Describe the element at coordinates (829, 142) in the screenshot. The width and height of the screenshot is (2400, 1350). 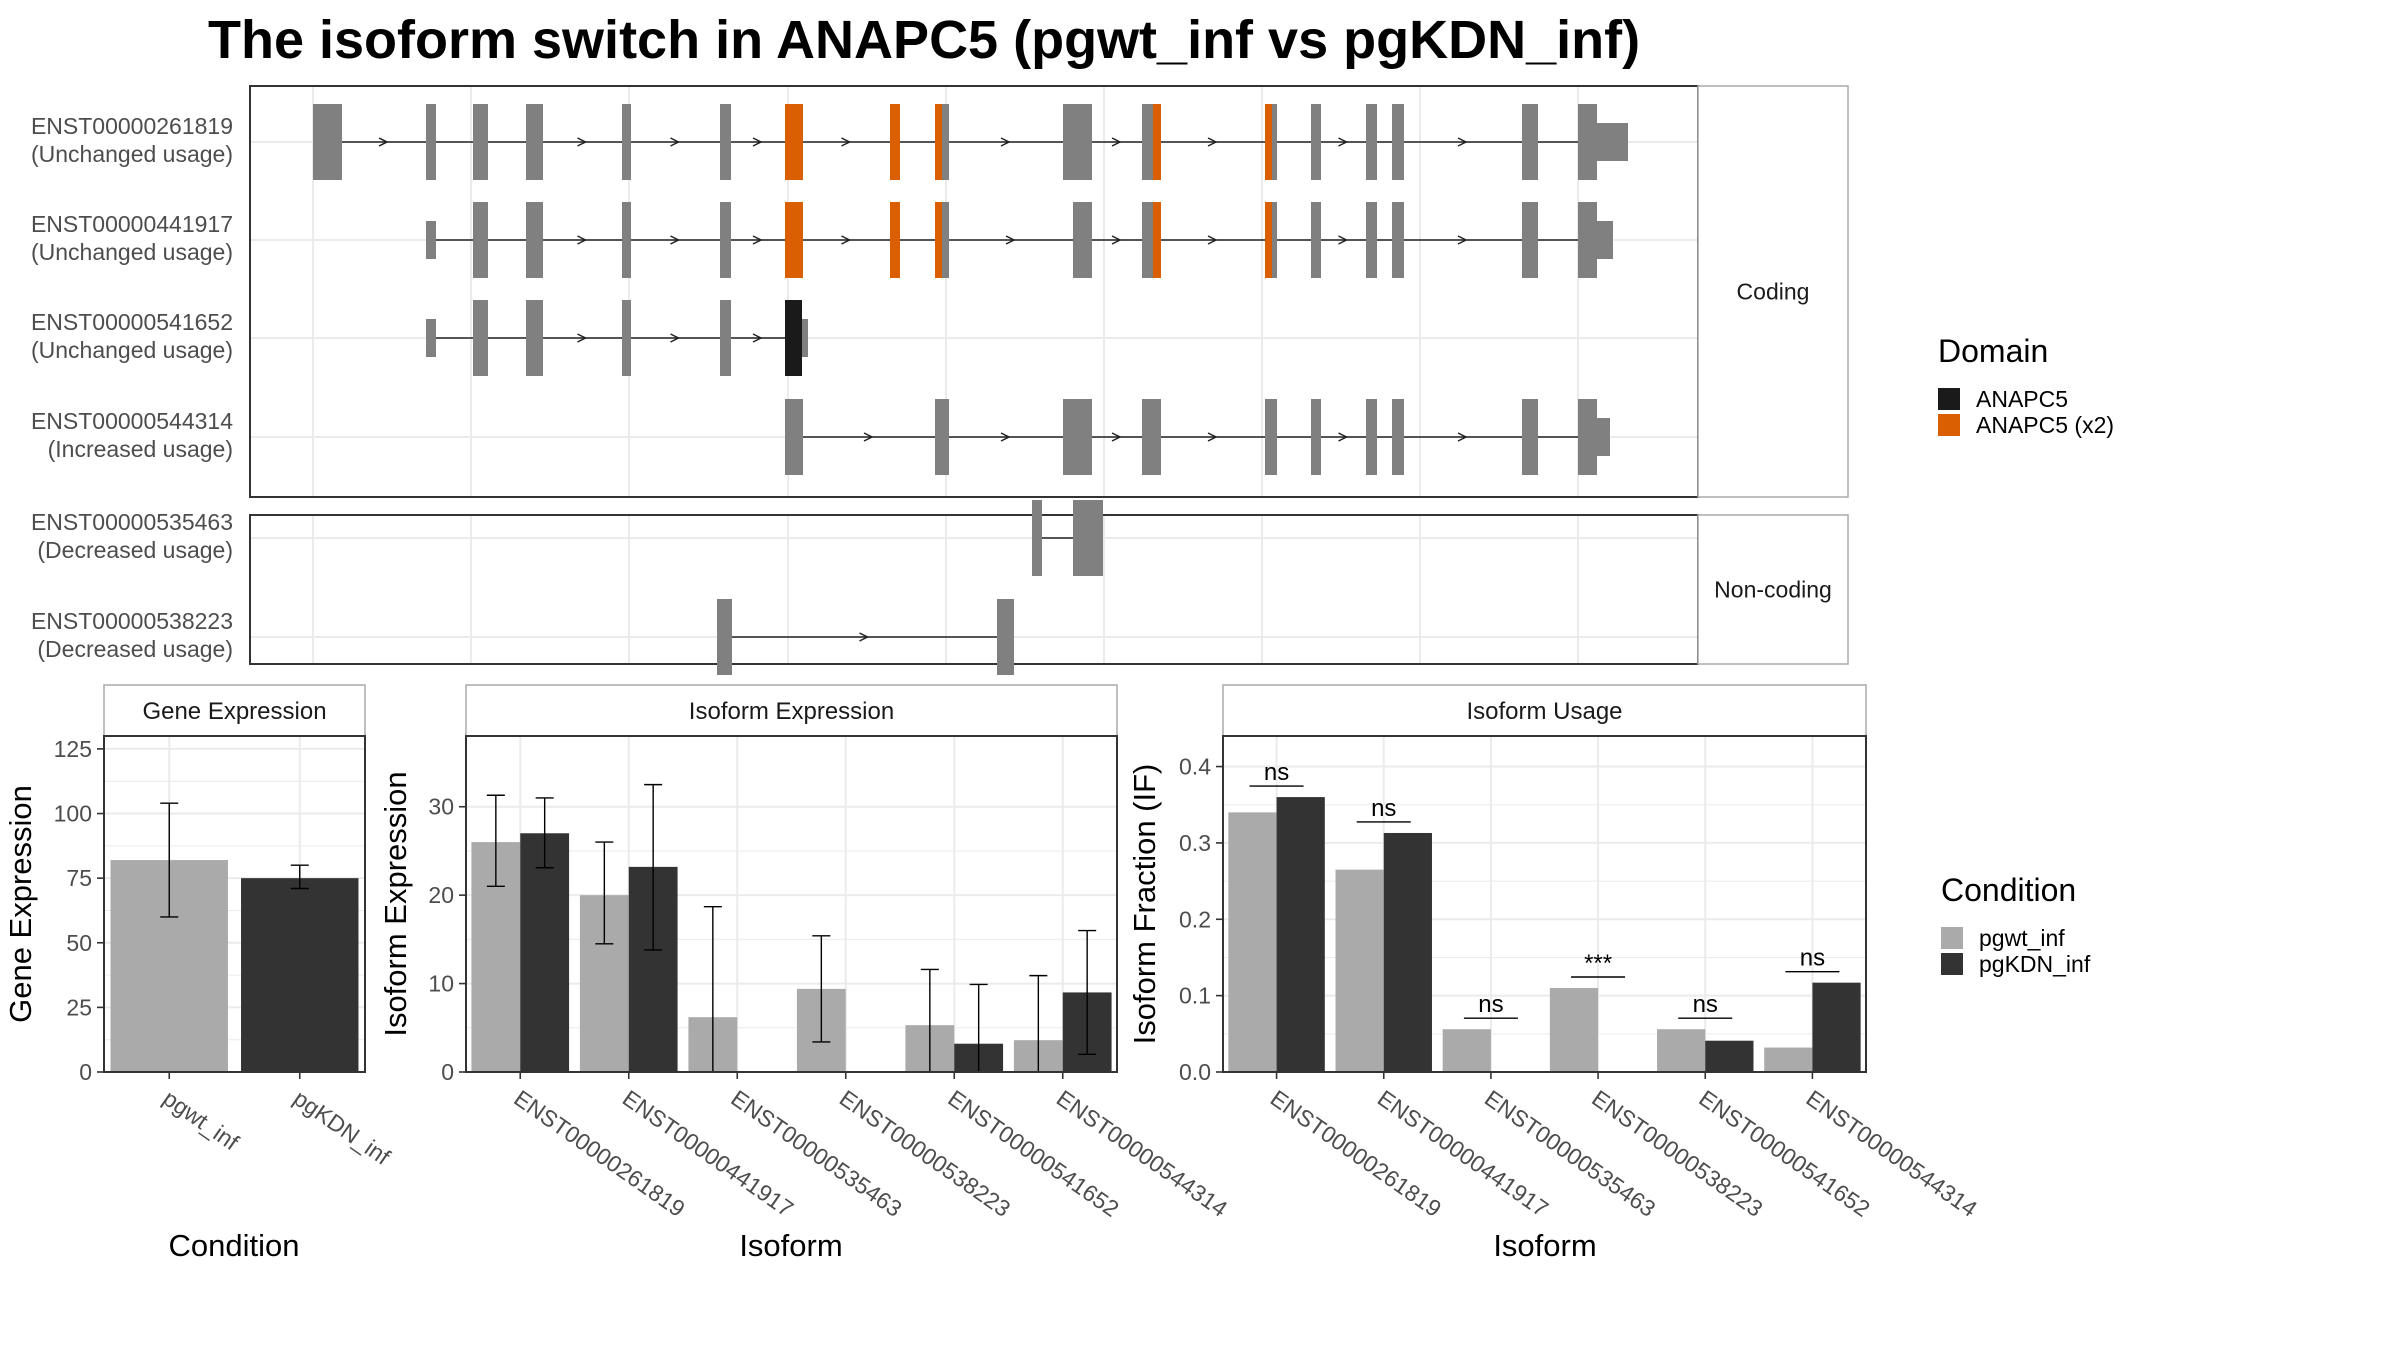
I see `isoform-track-enst00000261819: ENST00000261819(Unchanged usage)` at that location.